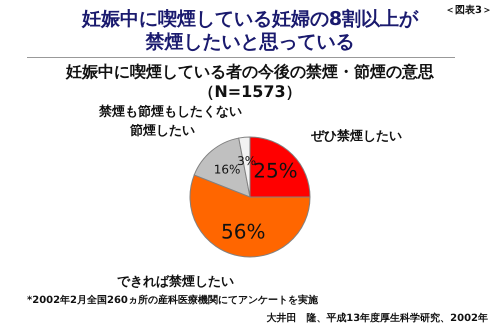  What do you see at coordinates (249, 82) in the screenshot?
I see `chart-subtitle: 妊娠中に喫煙している者の今後の禁煙・節煙の意思（N=1573）` at bounding box center [249, 82].